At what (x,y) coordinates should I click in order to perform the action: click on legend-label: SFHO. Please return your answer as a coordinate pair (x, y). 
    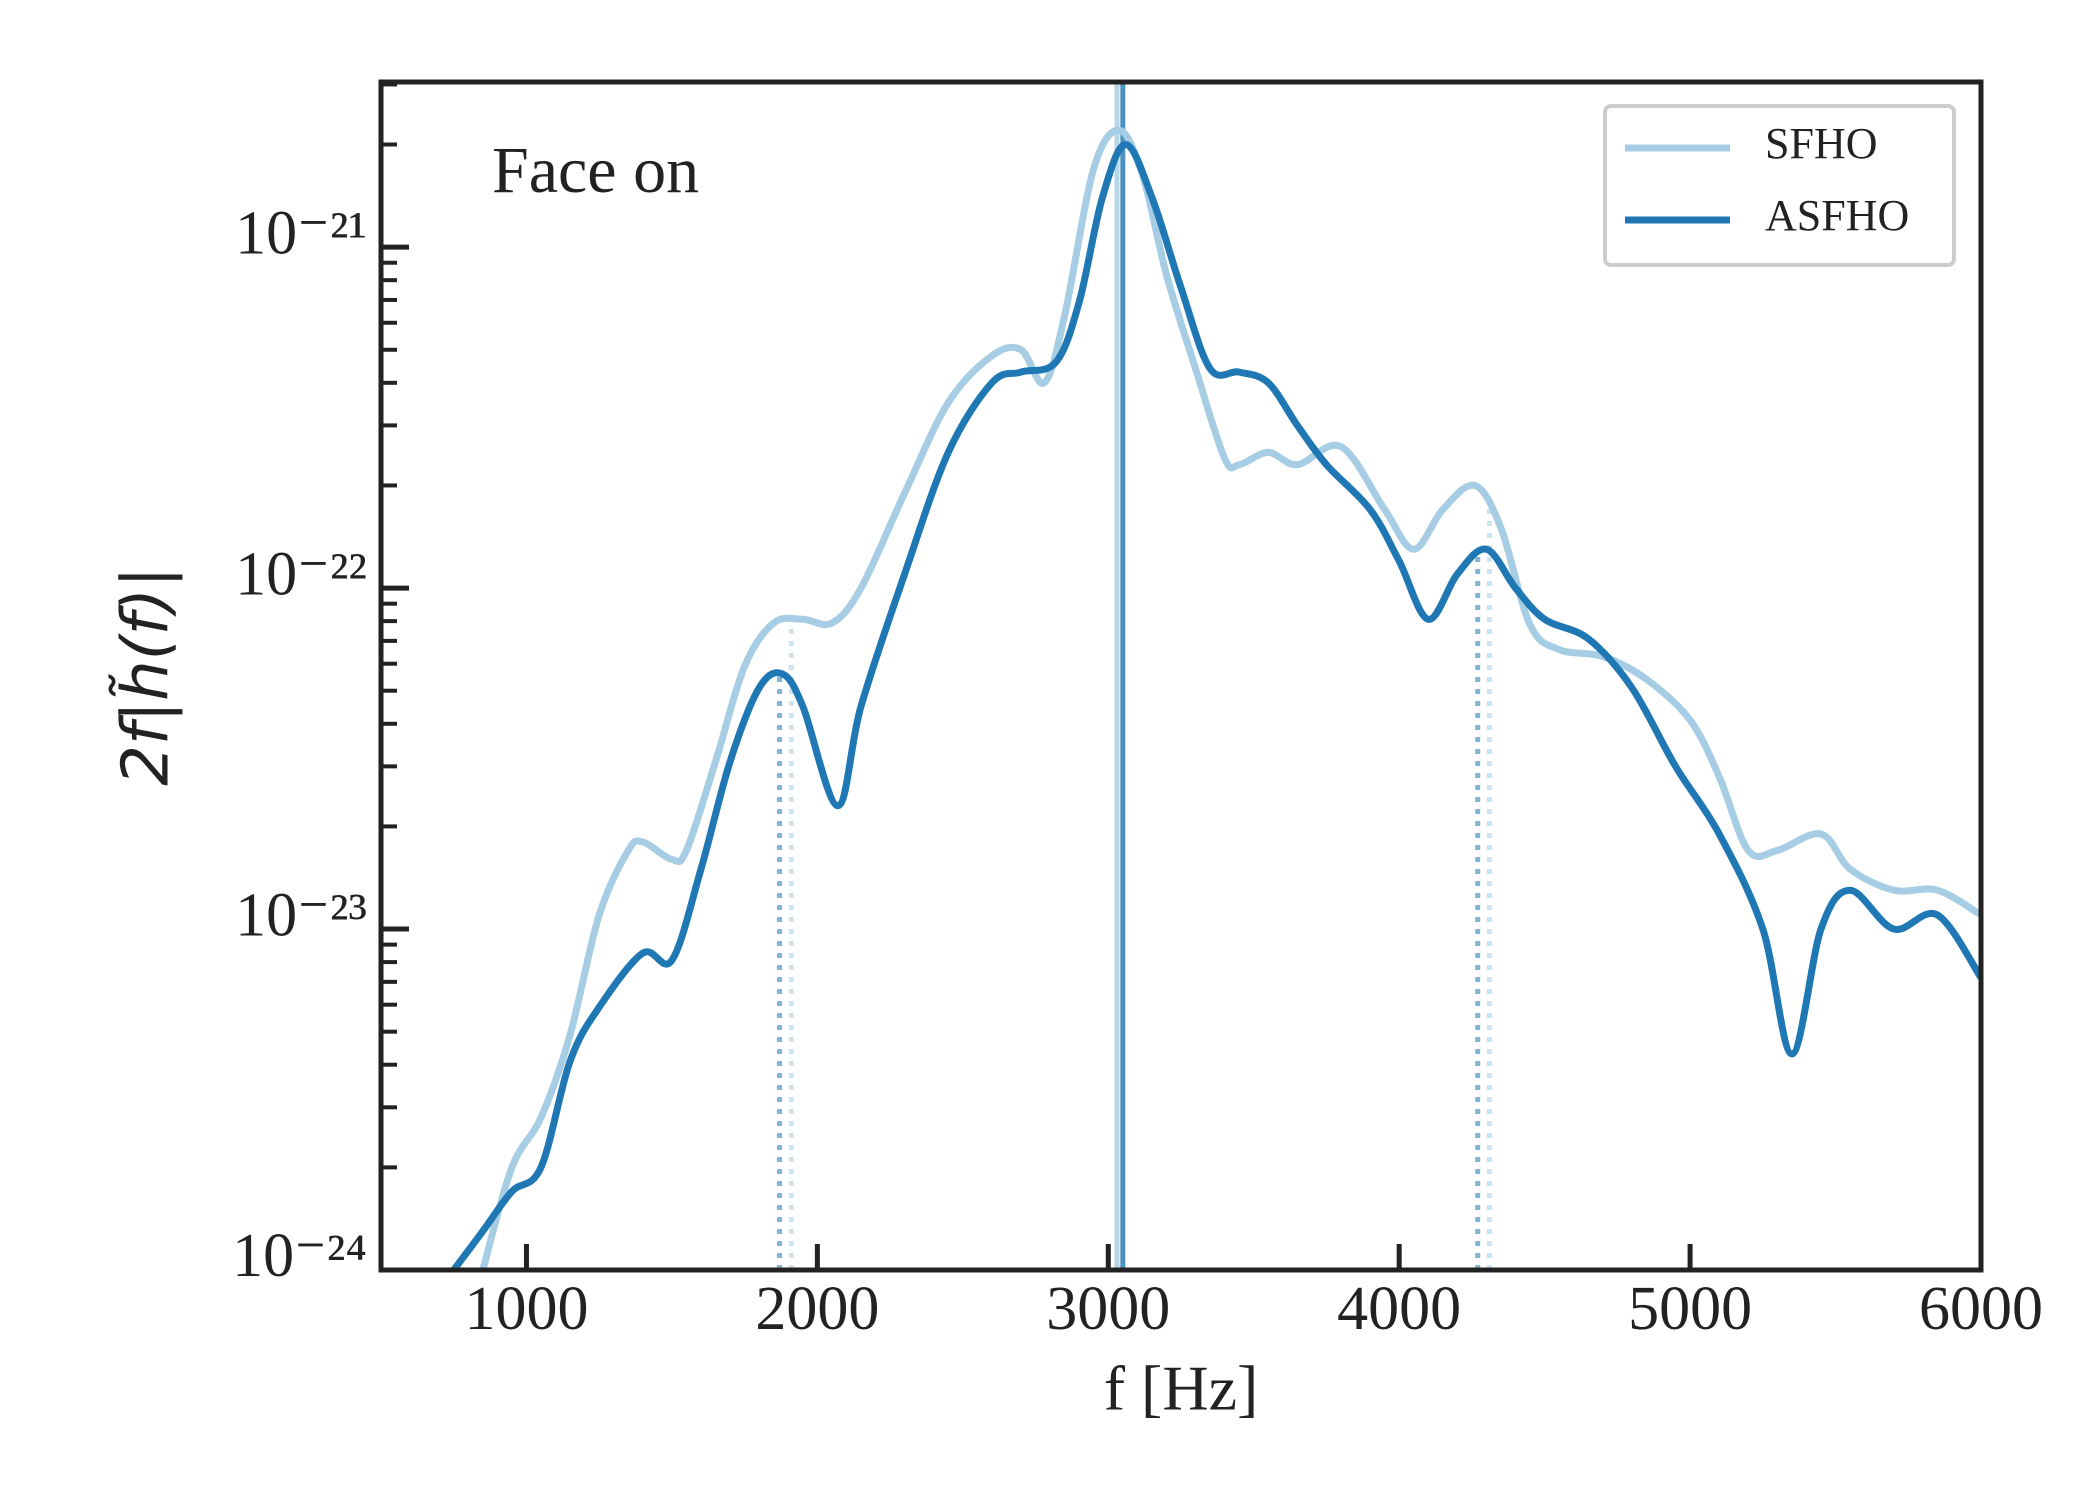
    Looking at the image, I should click on (1821, 143).